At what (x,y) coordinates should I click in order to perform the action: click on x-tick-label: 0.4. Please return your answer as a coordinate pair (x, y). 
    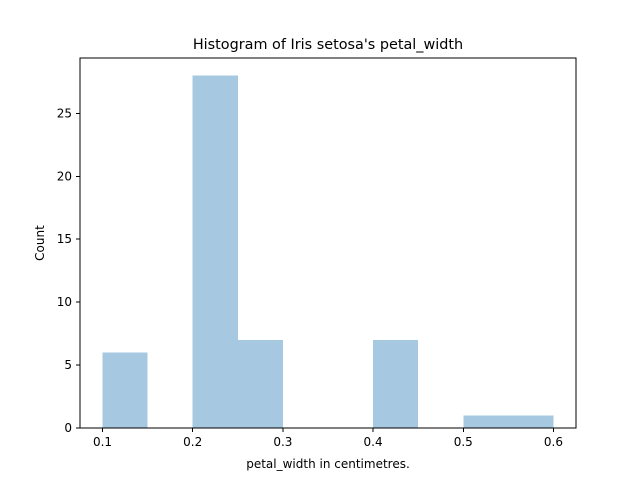
    Looking at the image, I should click on (373, 442).